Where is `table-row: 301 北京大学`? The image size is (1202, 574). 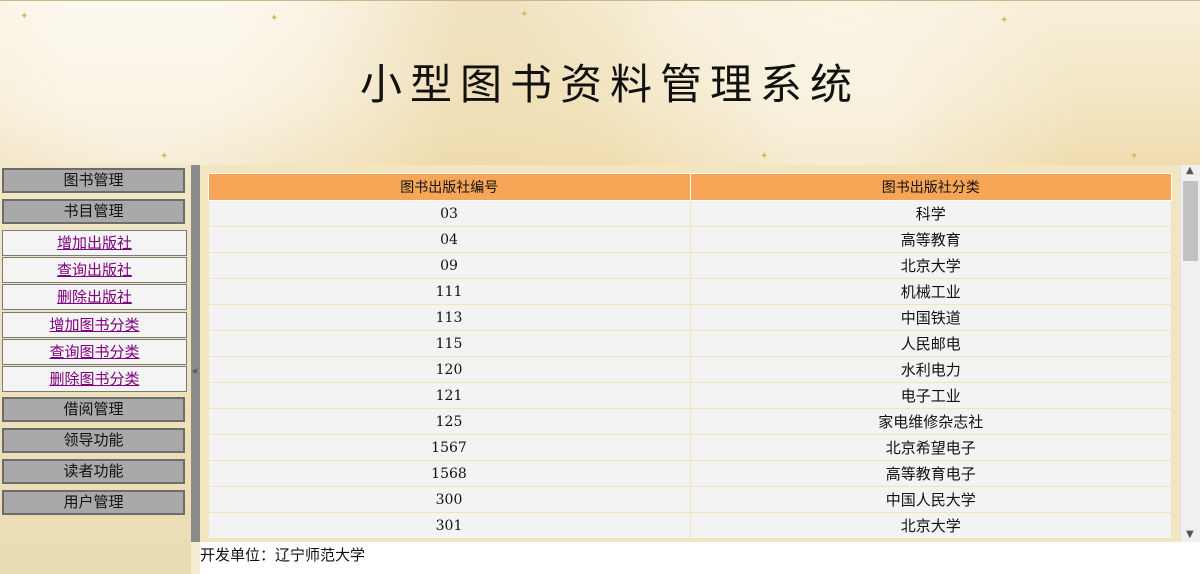 table-row: 301 北京大学 is located at coordinates (690, 525).